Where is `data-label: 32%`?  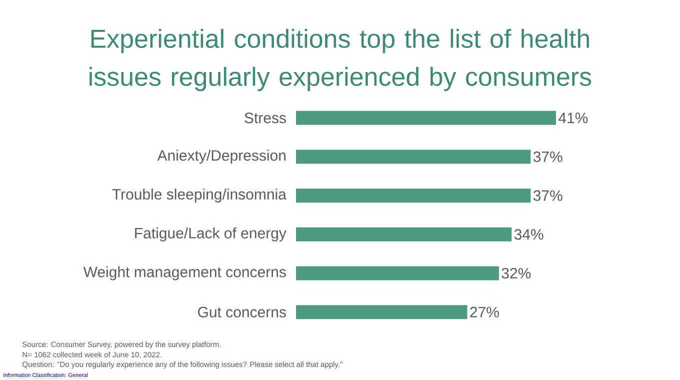 data-label: 32% is located at coordinates (516, 273).